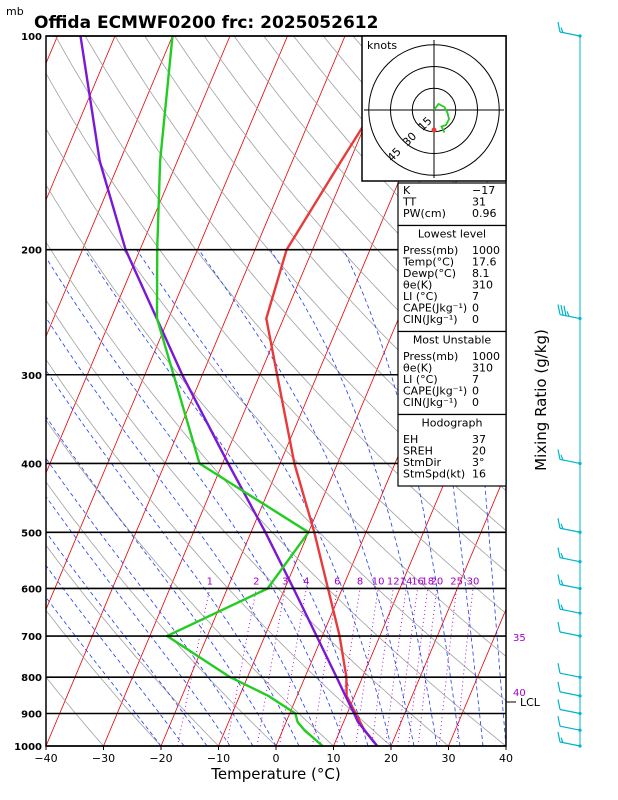  I want to click on chart-title: Offida ECMWF0200 frc: 2025052612, so click(206, 23).